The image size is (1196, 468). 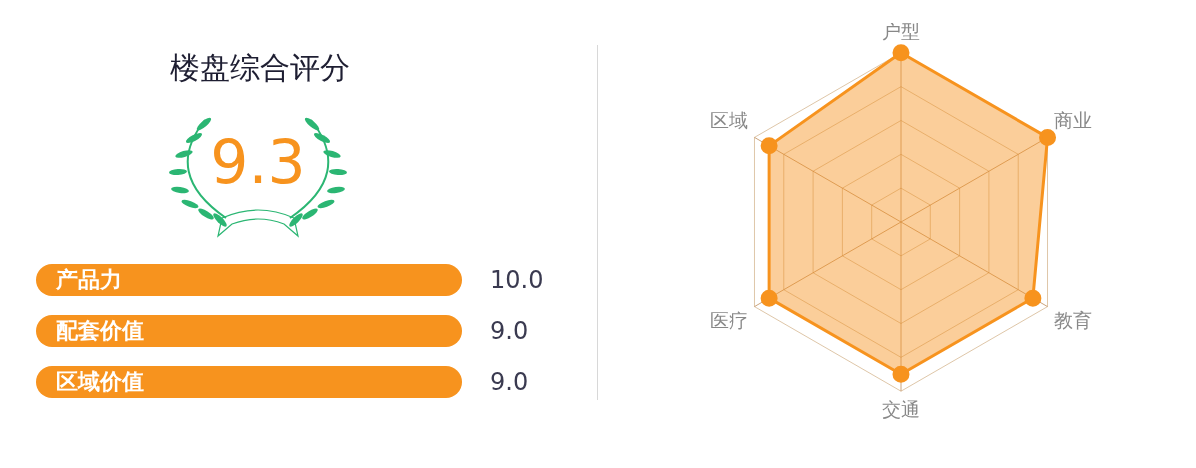 What do you see at coordinates (89, 279) in the screenshot?
I see `category-label: 产品力` at bounding box center [89, 279].